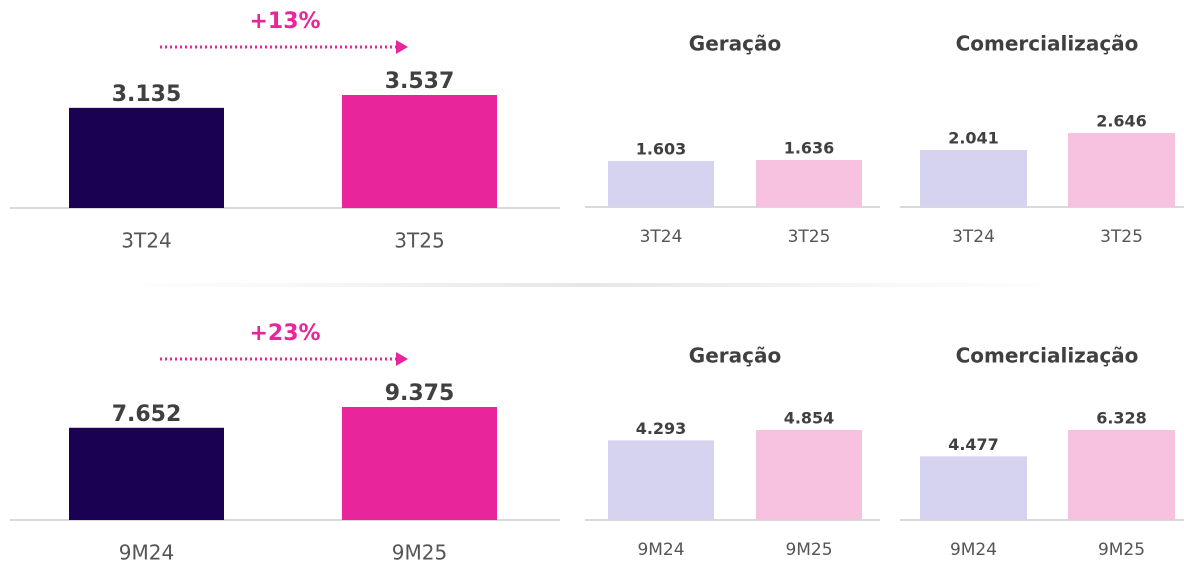  I want to click on value-label: 2.646, so click(1121, 121).